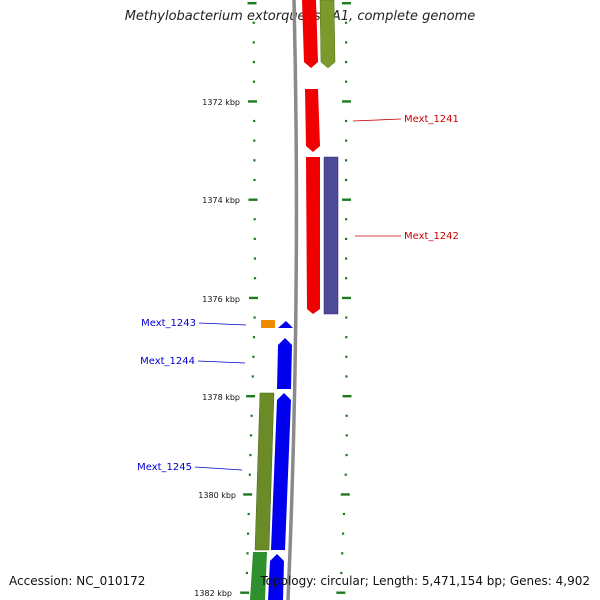 The width and height of the screenshot is (600, 600). What do you see at coordinates (217, 495) in the screenshot?
I see `ruler-label-1380: 1380 kbp` at bounding box center [217, 495].